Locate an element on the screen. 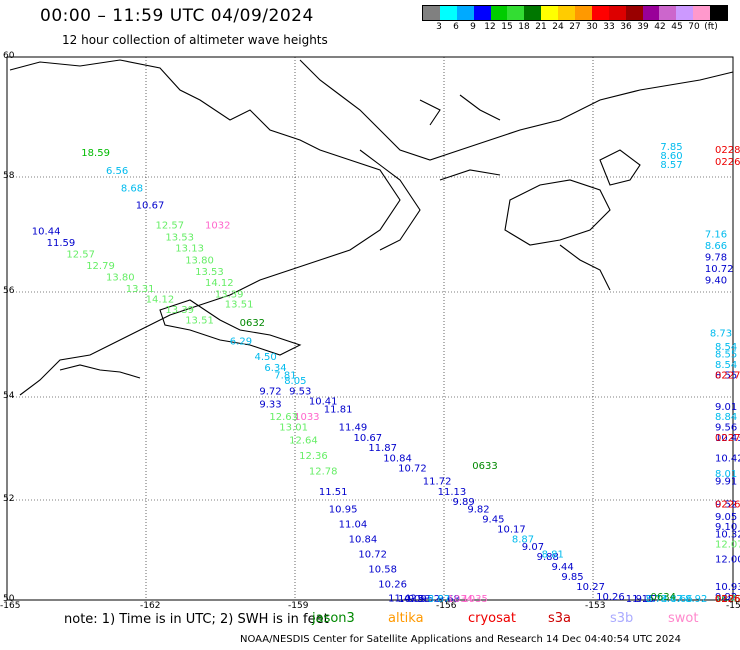 The height and width of the screenshot is (650, 740). wave-height-label: 13.51 is located at coordinates (199, 321).